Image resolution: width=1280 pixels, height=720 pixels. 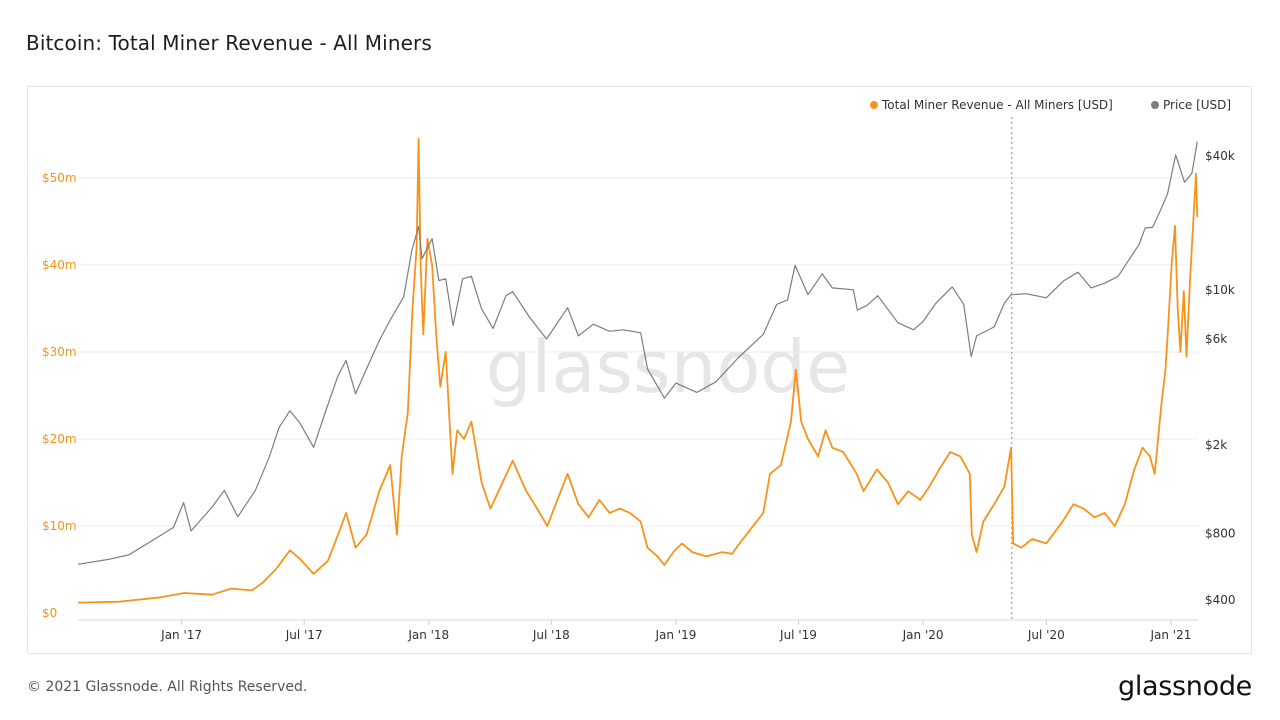 What do you see at coordinates (798, 635) in the screenshot?
I see `x-tick-label: Jul '19` at bounding box center [798, 635].